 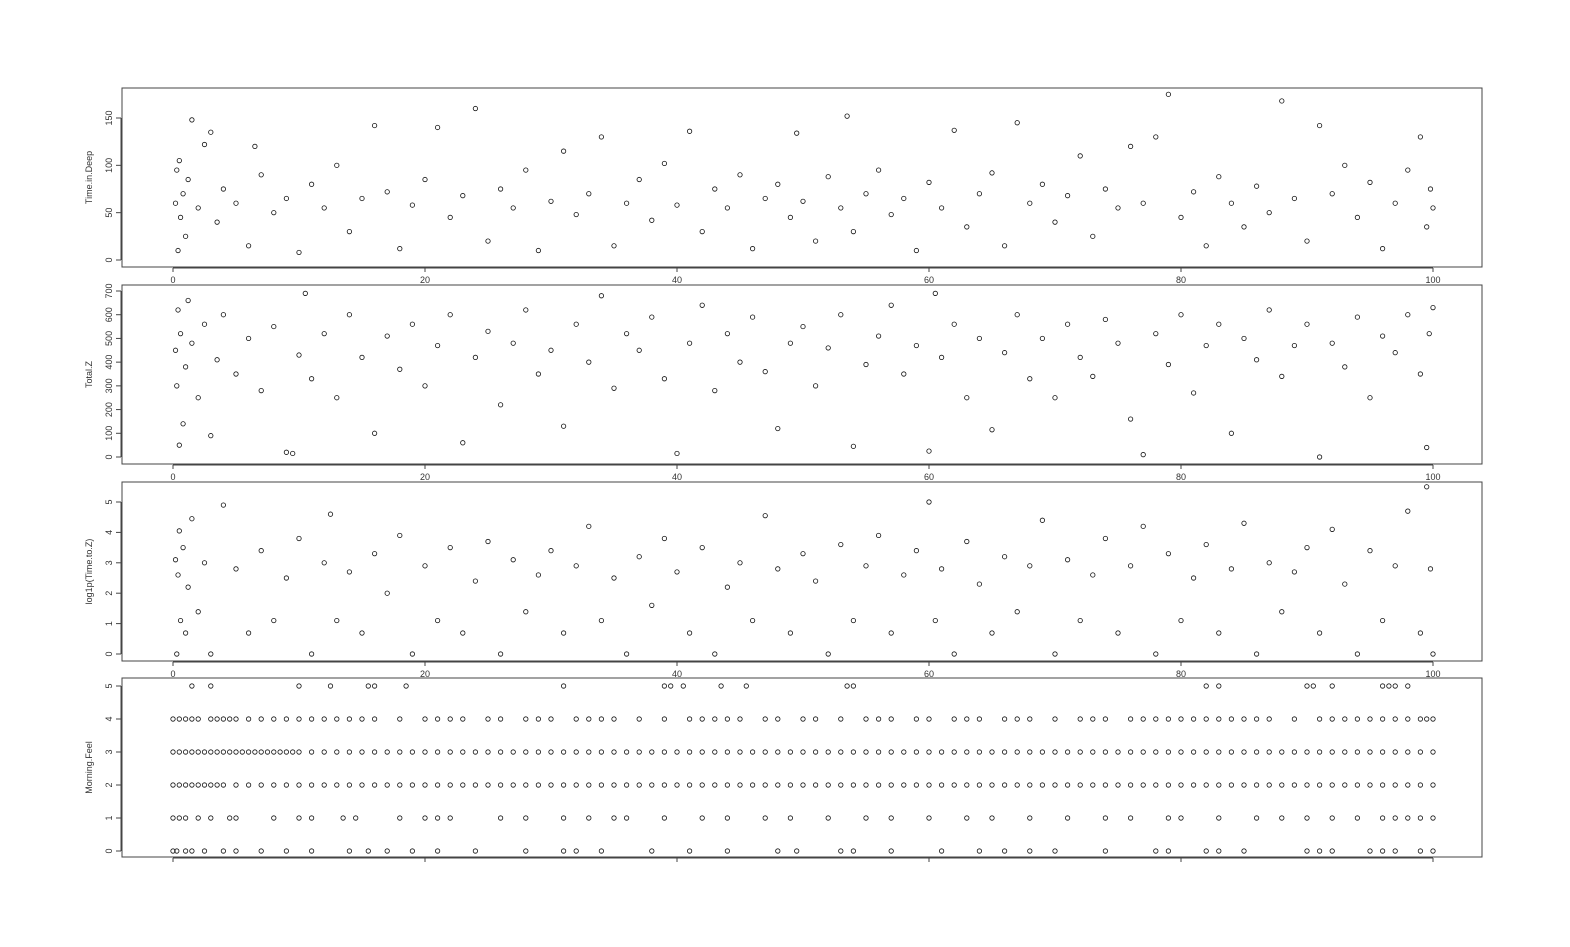 I want to click on y-tick-label: 0, so click(x=109, y=850).